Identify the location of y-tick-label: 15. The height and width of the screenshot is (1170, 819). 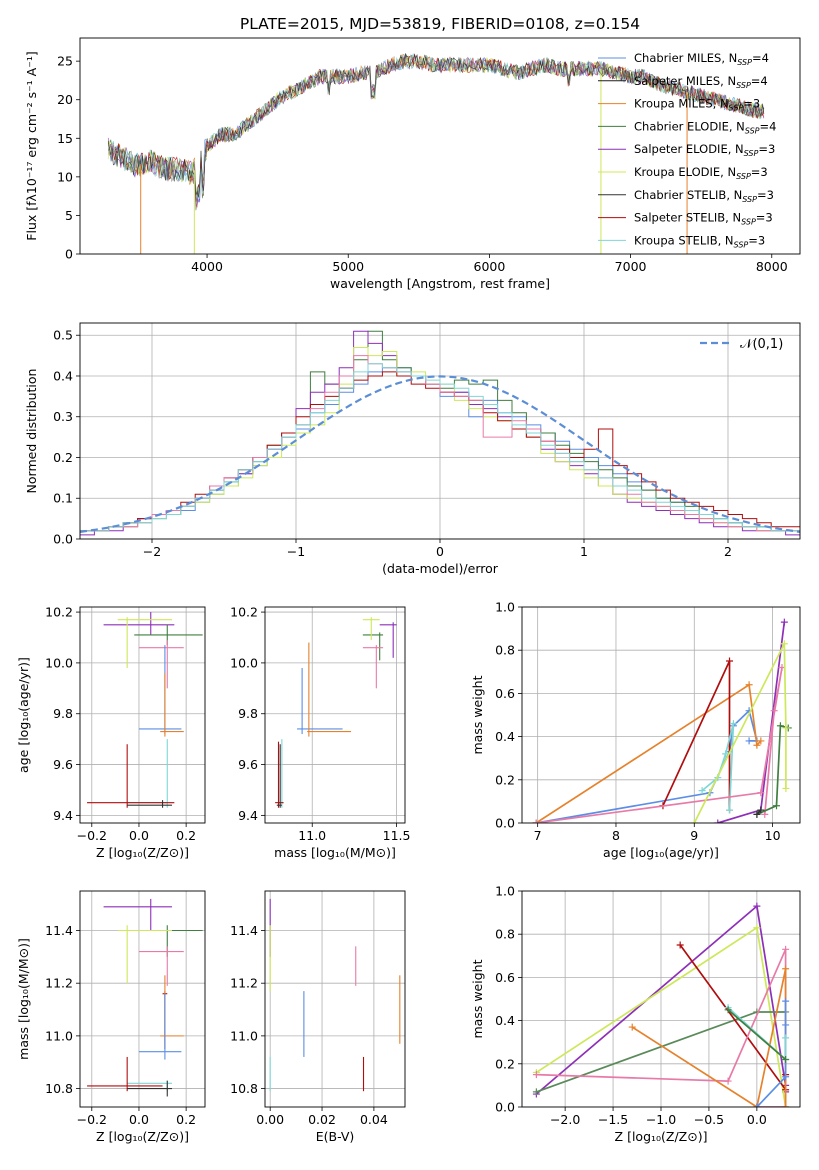
(65, 138).